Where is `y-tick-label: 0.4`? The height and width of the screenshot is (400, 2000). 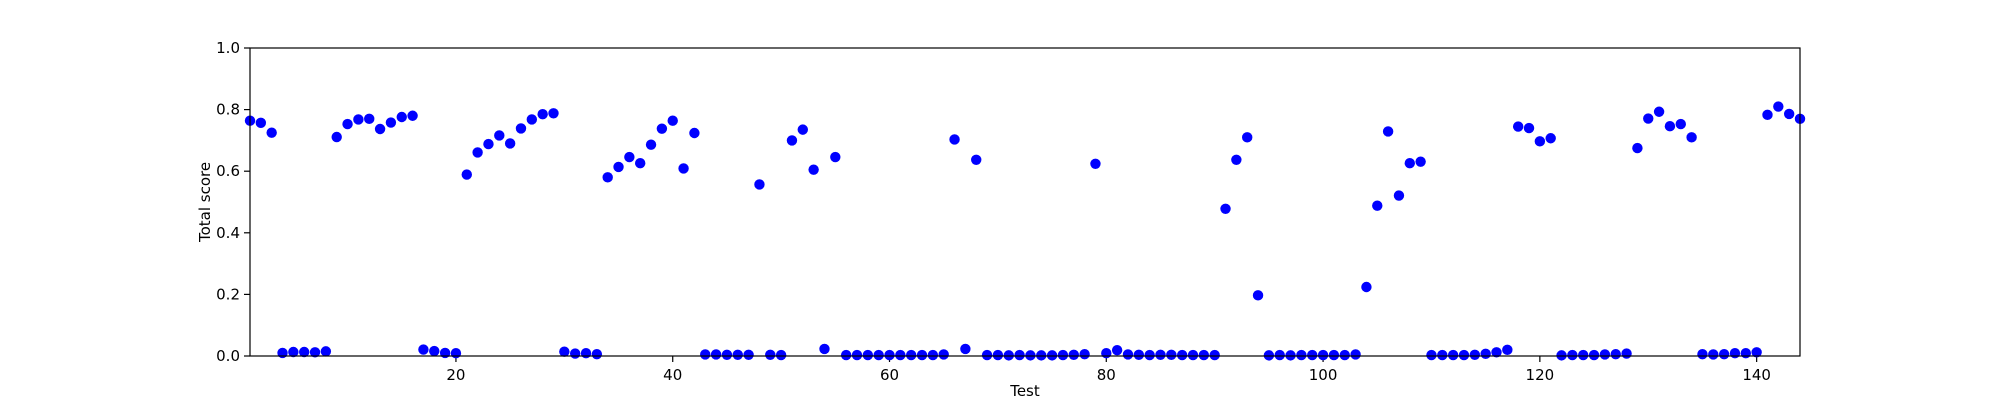 y-tick-label: 0.4 is located at coordinates (228, 233).